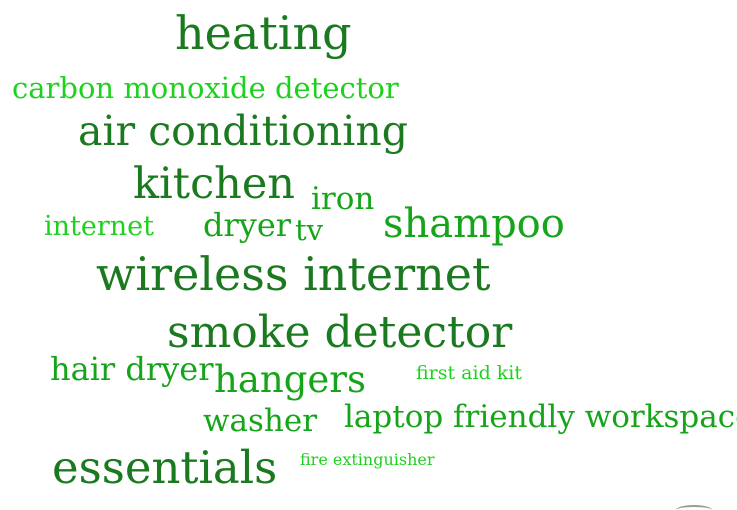 The height and width of the screenshot is (510, 737). I want to click on word-hair-dryer: hair dryer, so click(132, 369).